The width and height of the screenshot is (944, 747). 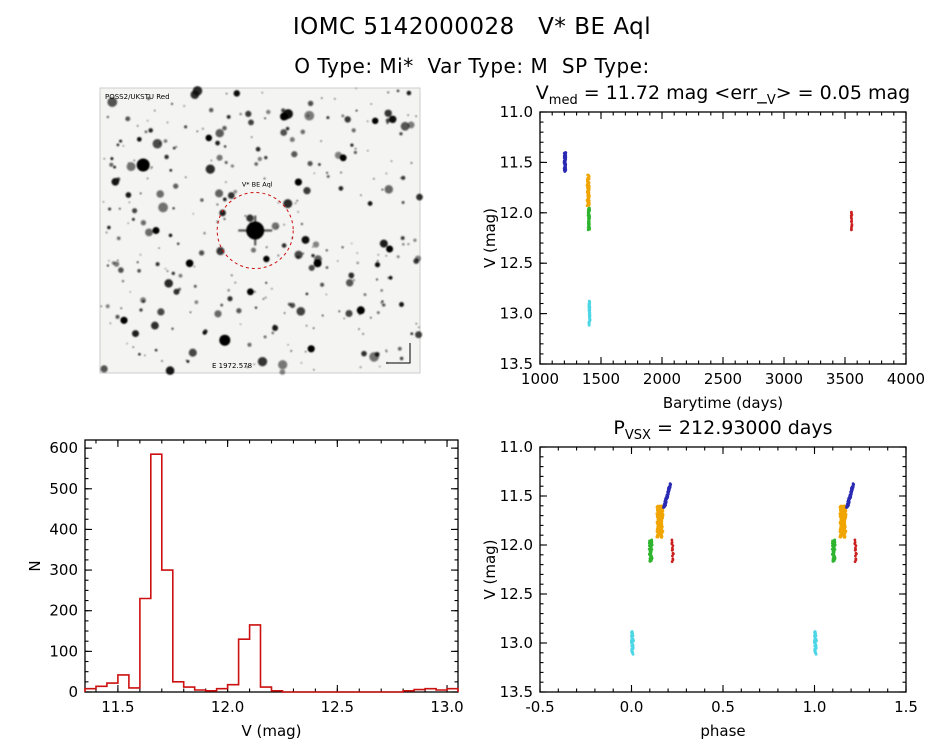 What do you see at coordinates (63, 529) in the screenshot?
I see `y-tick-label: 400` at bounding box center [63, 529].